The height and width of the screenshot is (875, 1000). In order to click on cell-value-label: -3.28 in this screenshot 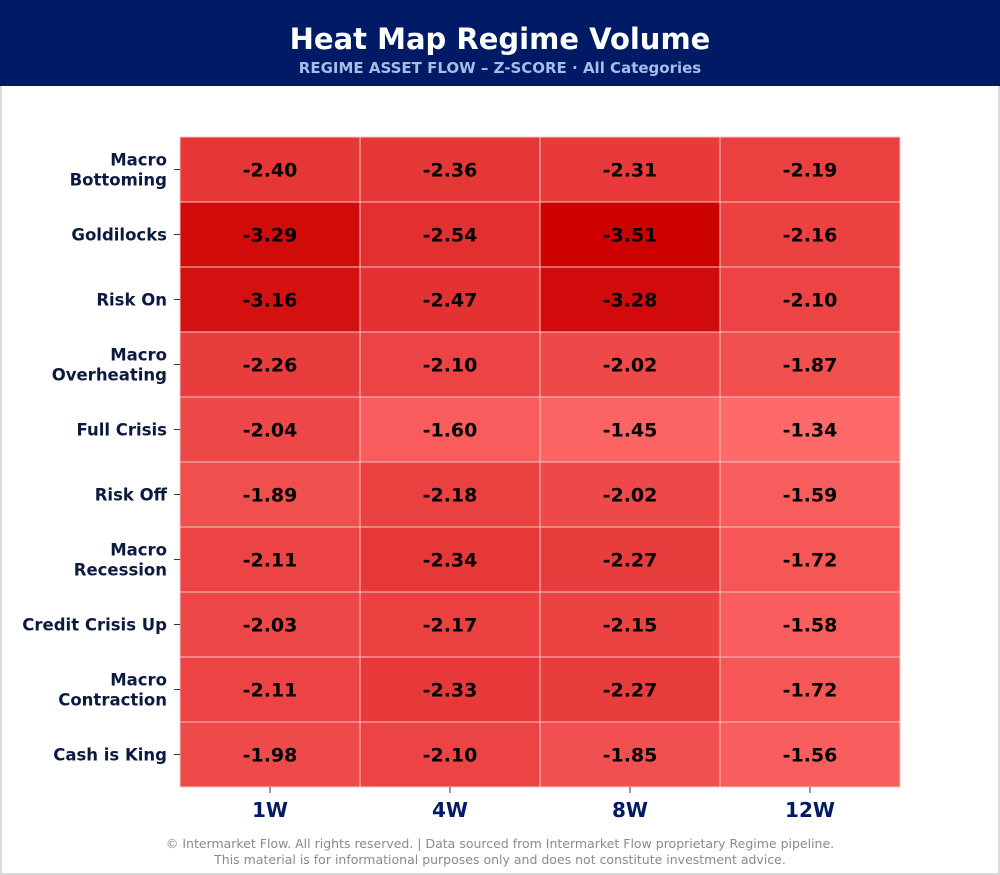, I will do `click(630, 301)`.